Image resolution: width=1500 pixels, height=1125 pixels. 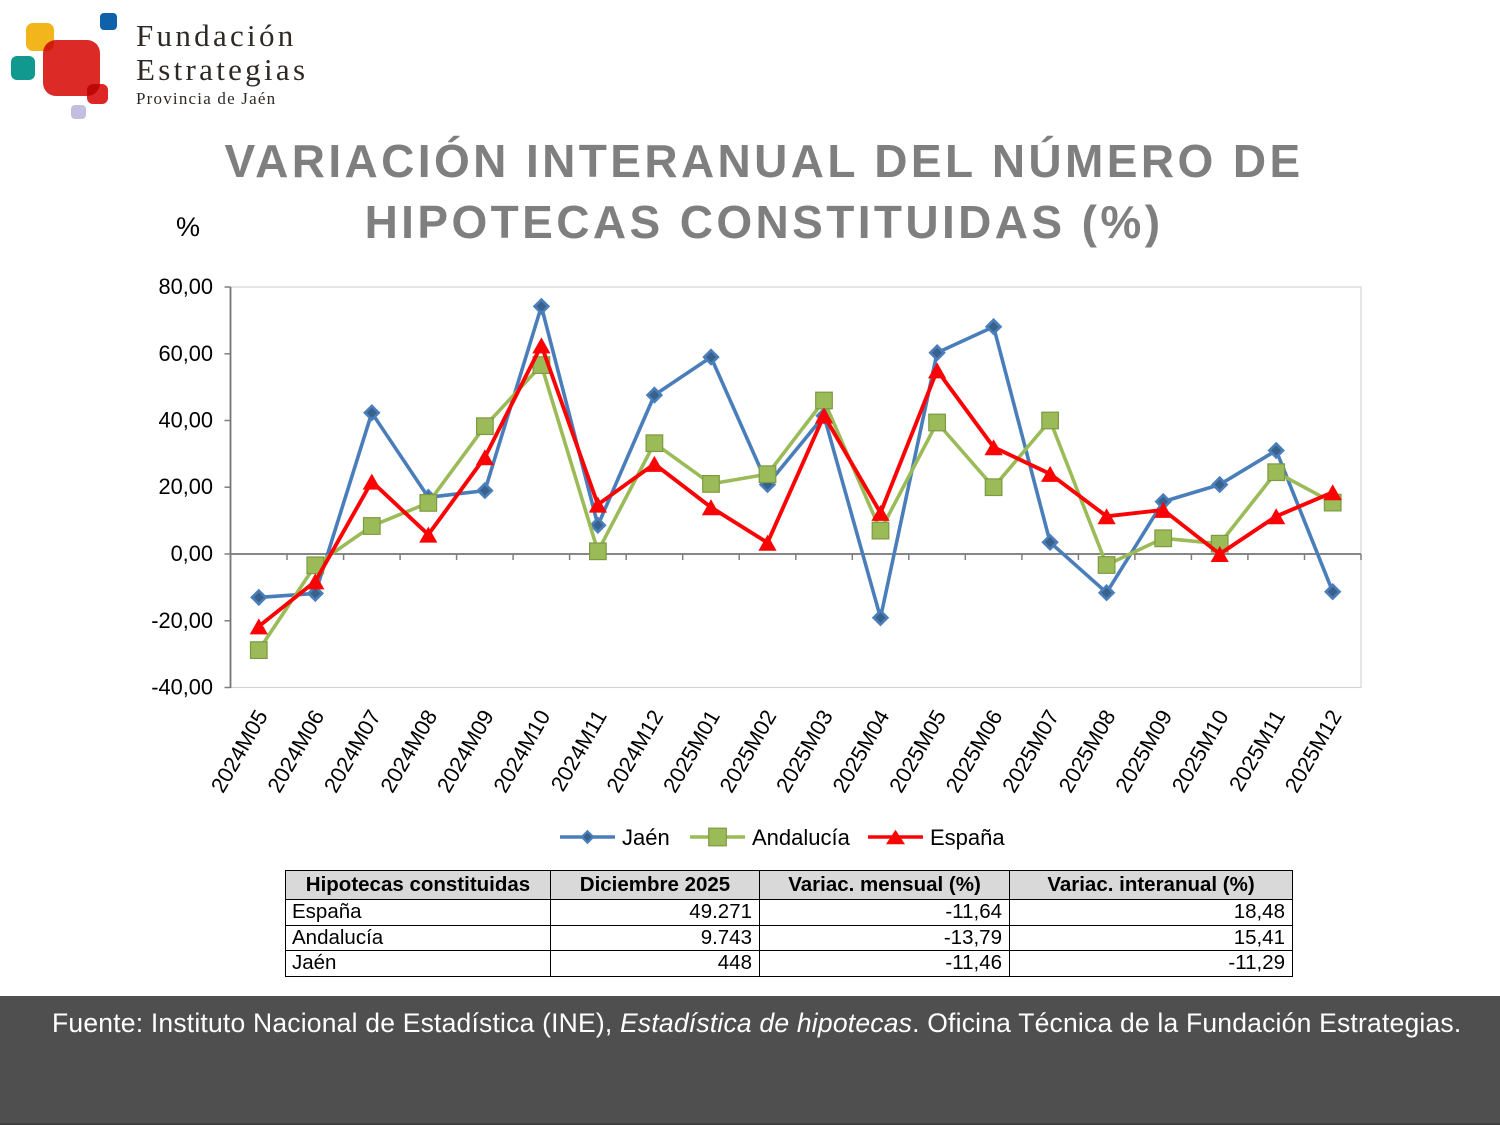 I want to click on svg-text: 20,00, so click(x=185, y=486).